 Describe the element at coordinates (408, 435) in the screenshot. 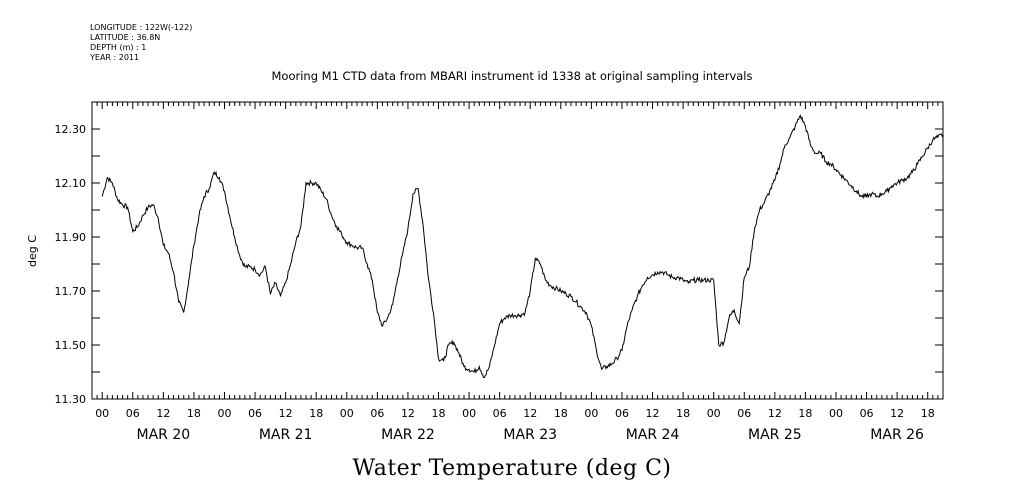

I see `x-date-label: MAR 22` at that location.